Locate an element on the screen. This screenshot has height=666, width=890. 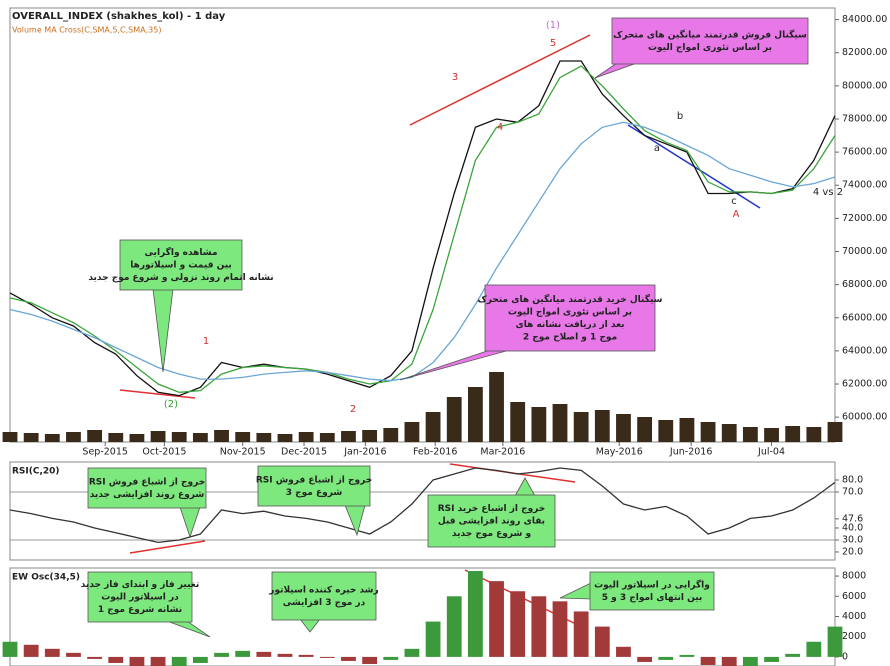
y-tick-label: 47.6 is located at coordinates (852, 518).